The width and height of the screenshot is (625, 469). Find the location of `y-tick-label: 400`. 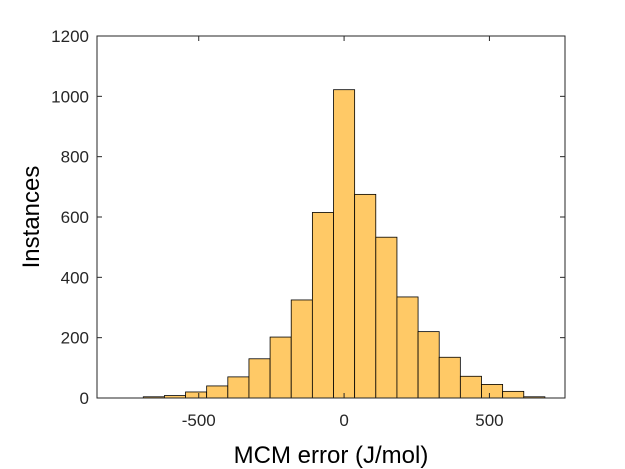

y-tick-label: 400 is located at coordinates (75, 277).